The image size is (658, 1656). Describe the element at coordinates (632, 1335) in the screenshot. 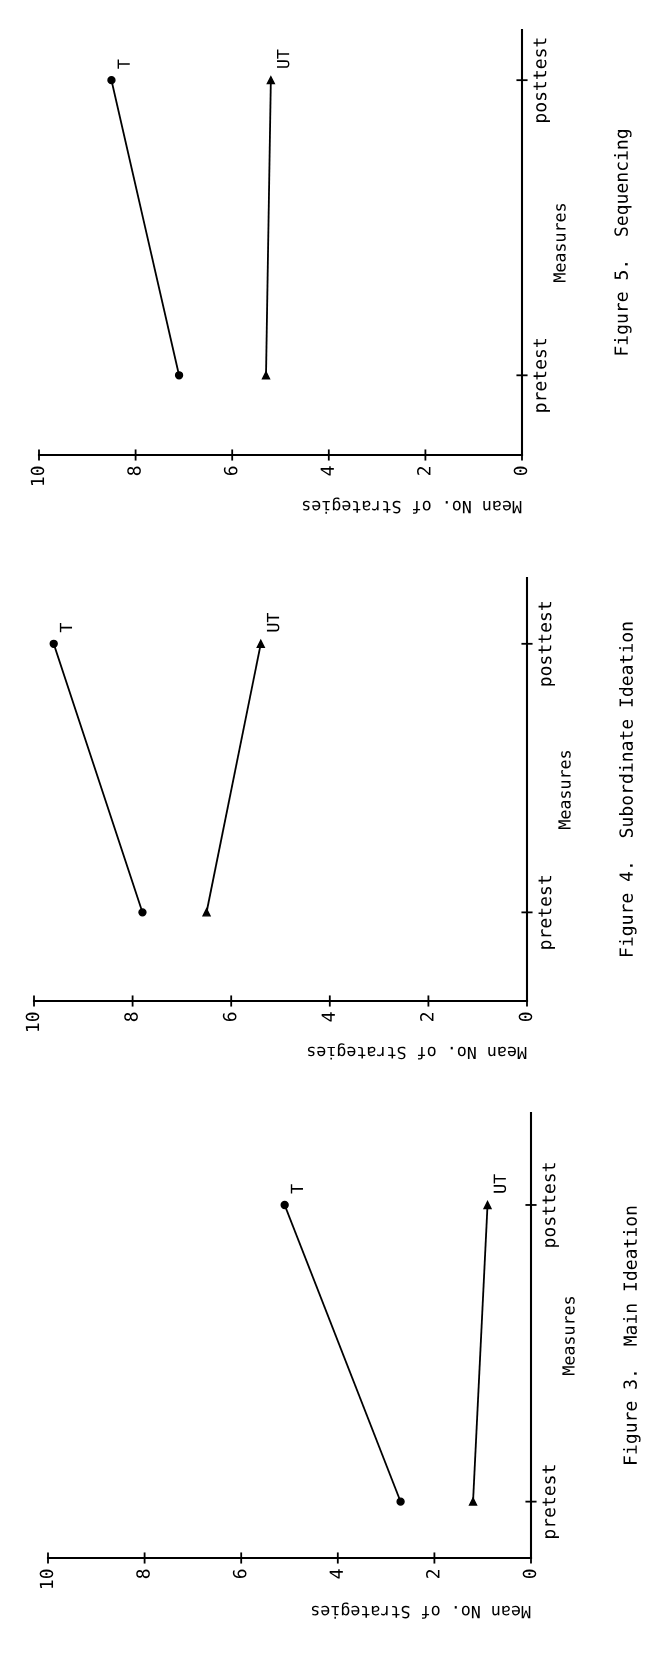

I see `caption: Figure 3. Main Ideation` at that location.